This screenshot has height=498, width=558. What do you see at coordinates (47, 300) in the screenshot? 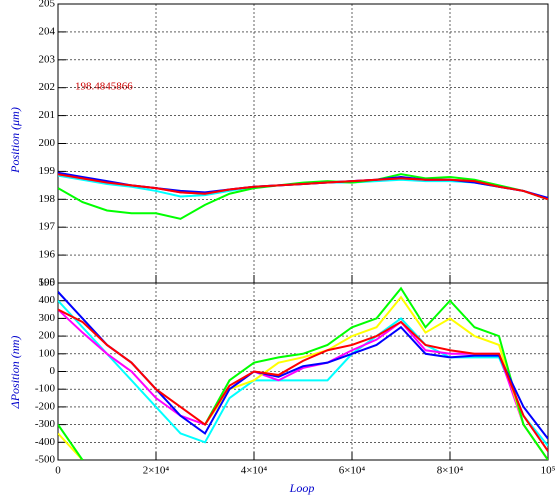
I see `y-tick-label: 400` at bounding box center [47, 300].